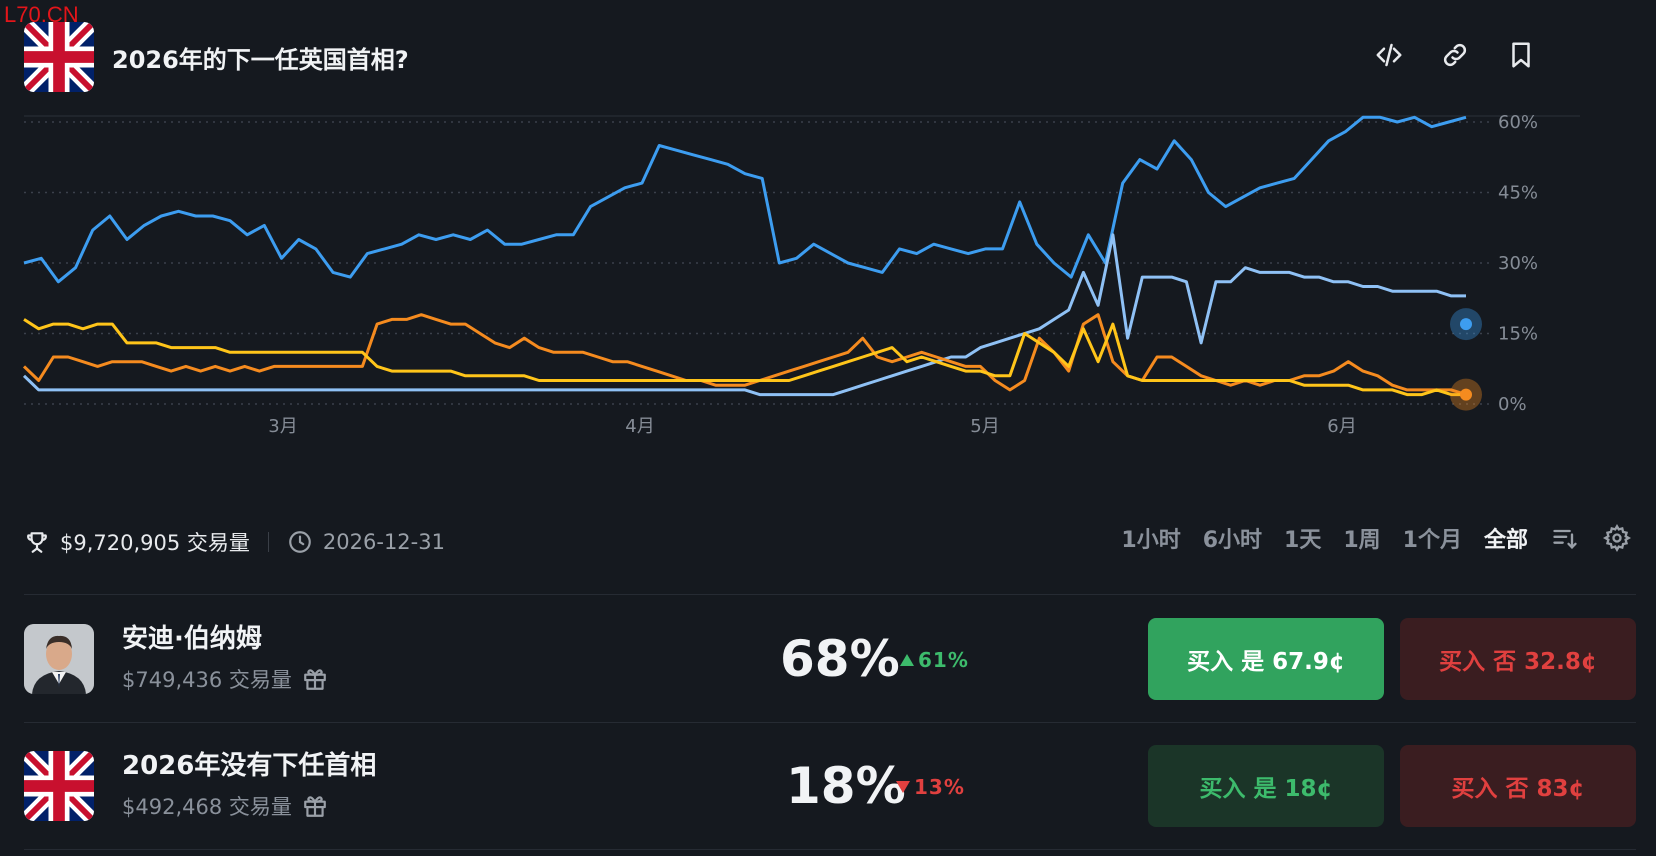 The width and height of the screenshot is (1656, 856). I want to click on y-tick-label: 0%, so click(1512, 404).